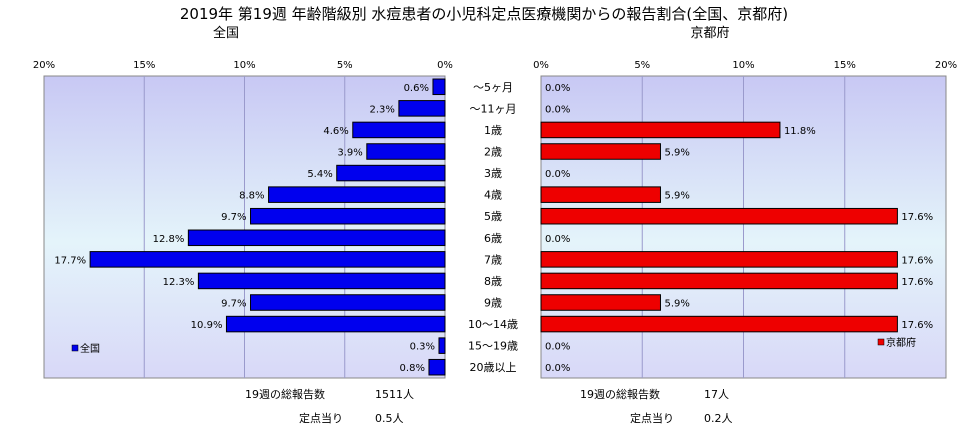 Image resolution: width=968 pixels, height=432 pixels. I want to click on right-legend-swatch, so click(881, 342).